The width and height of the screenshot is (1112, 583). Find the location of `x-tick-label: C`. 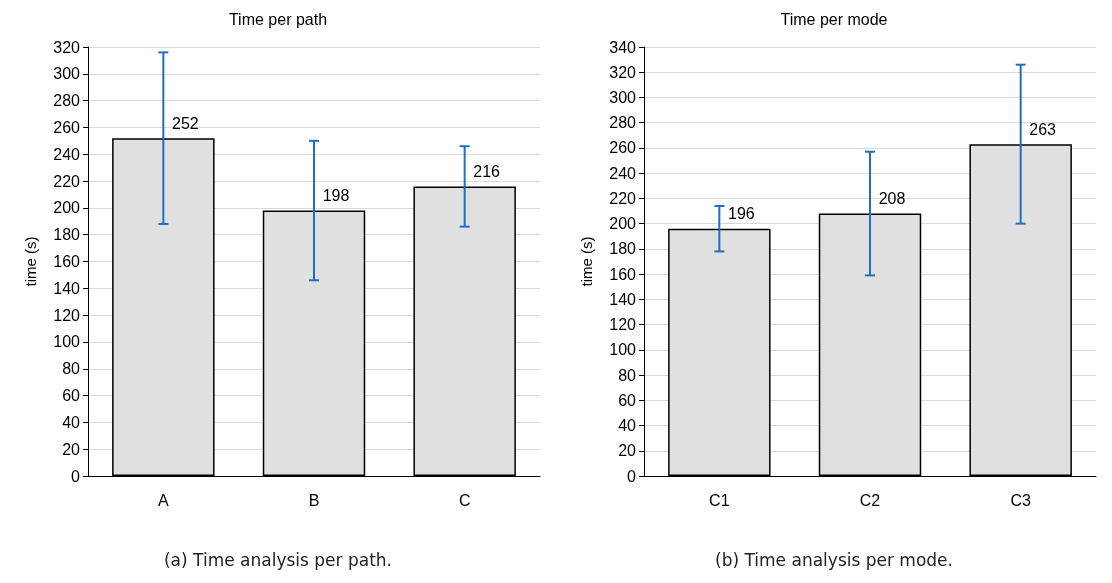

x-tick-label: C is located at coordinates (464, 500).